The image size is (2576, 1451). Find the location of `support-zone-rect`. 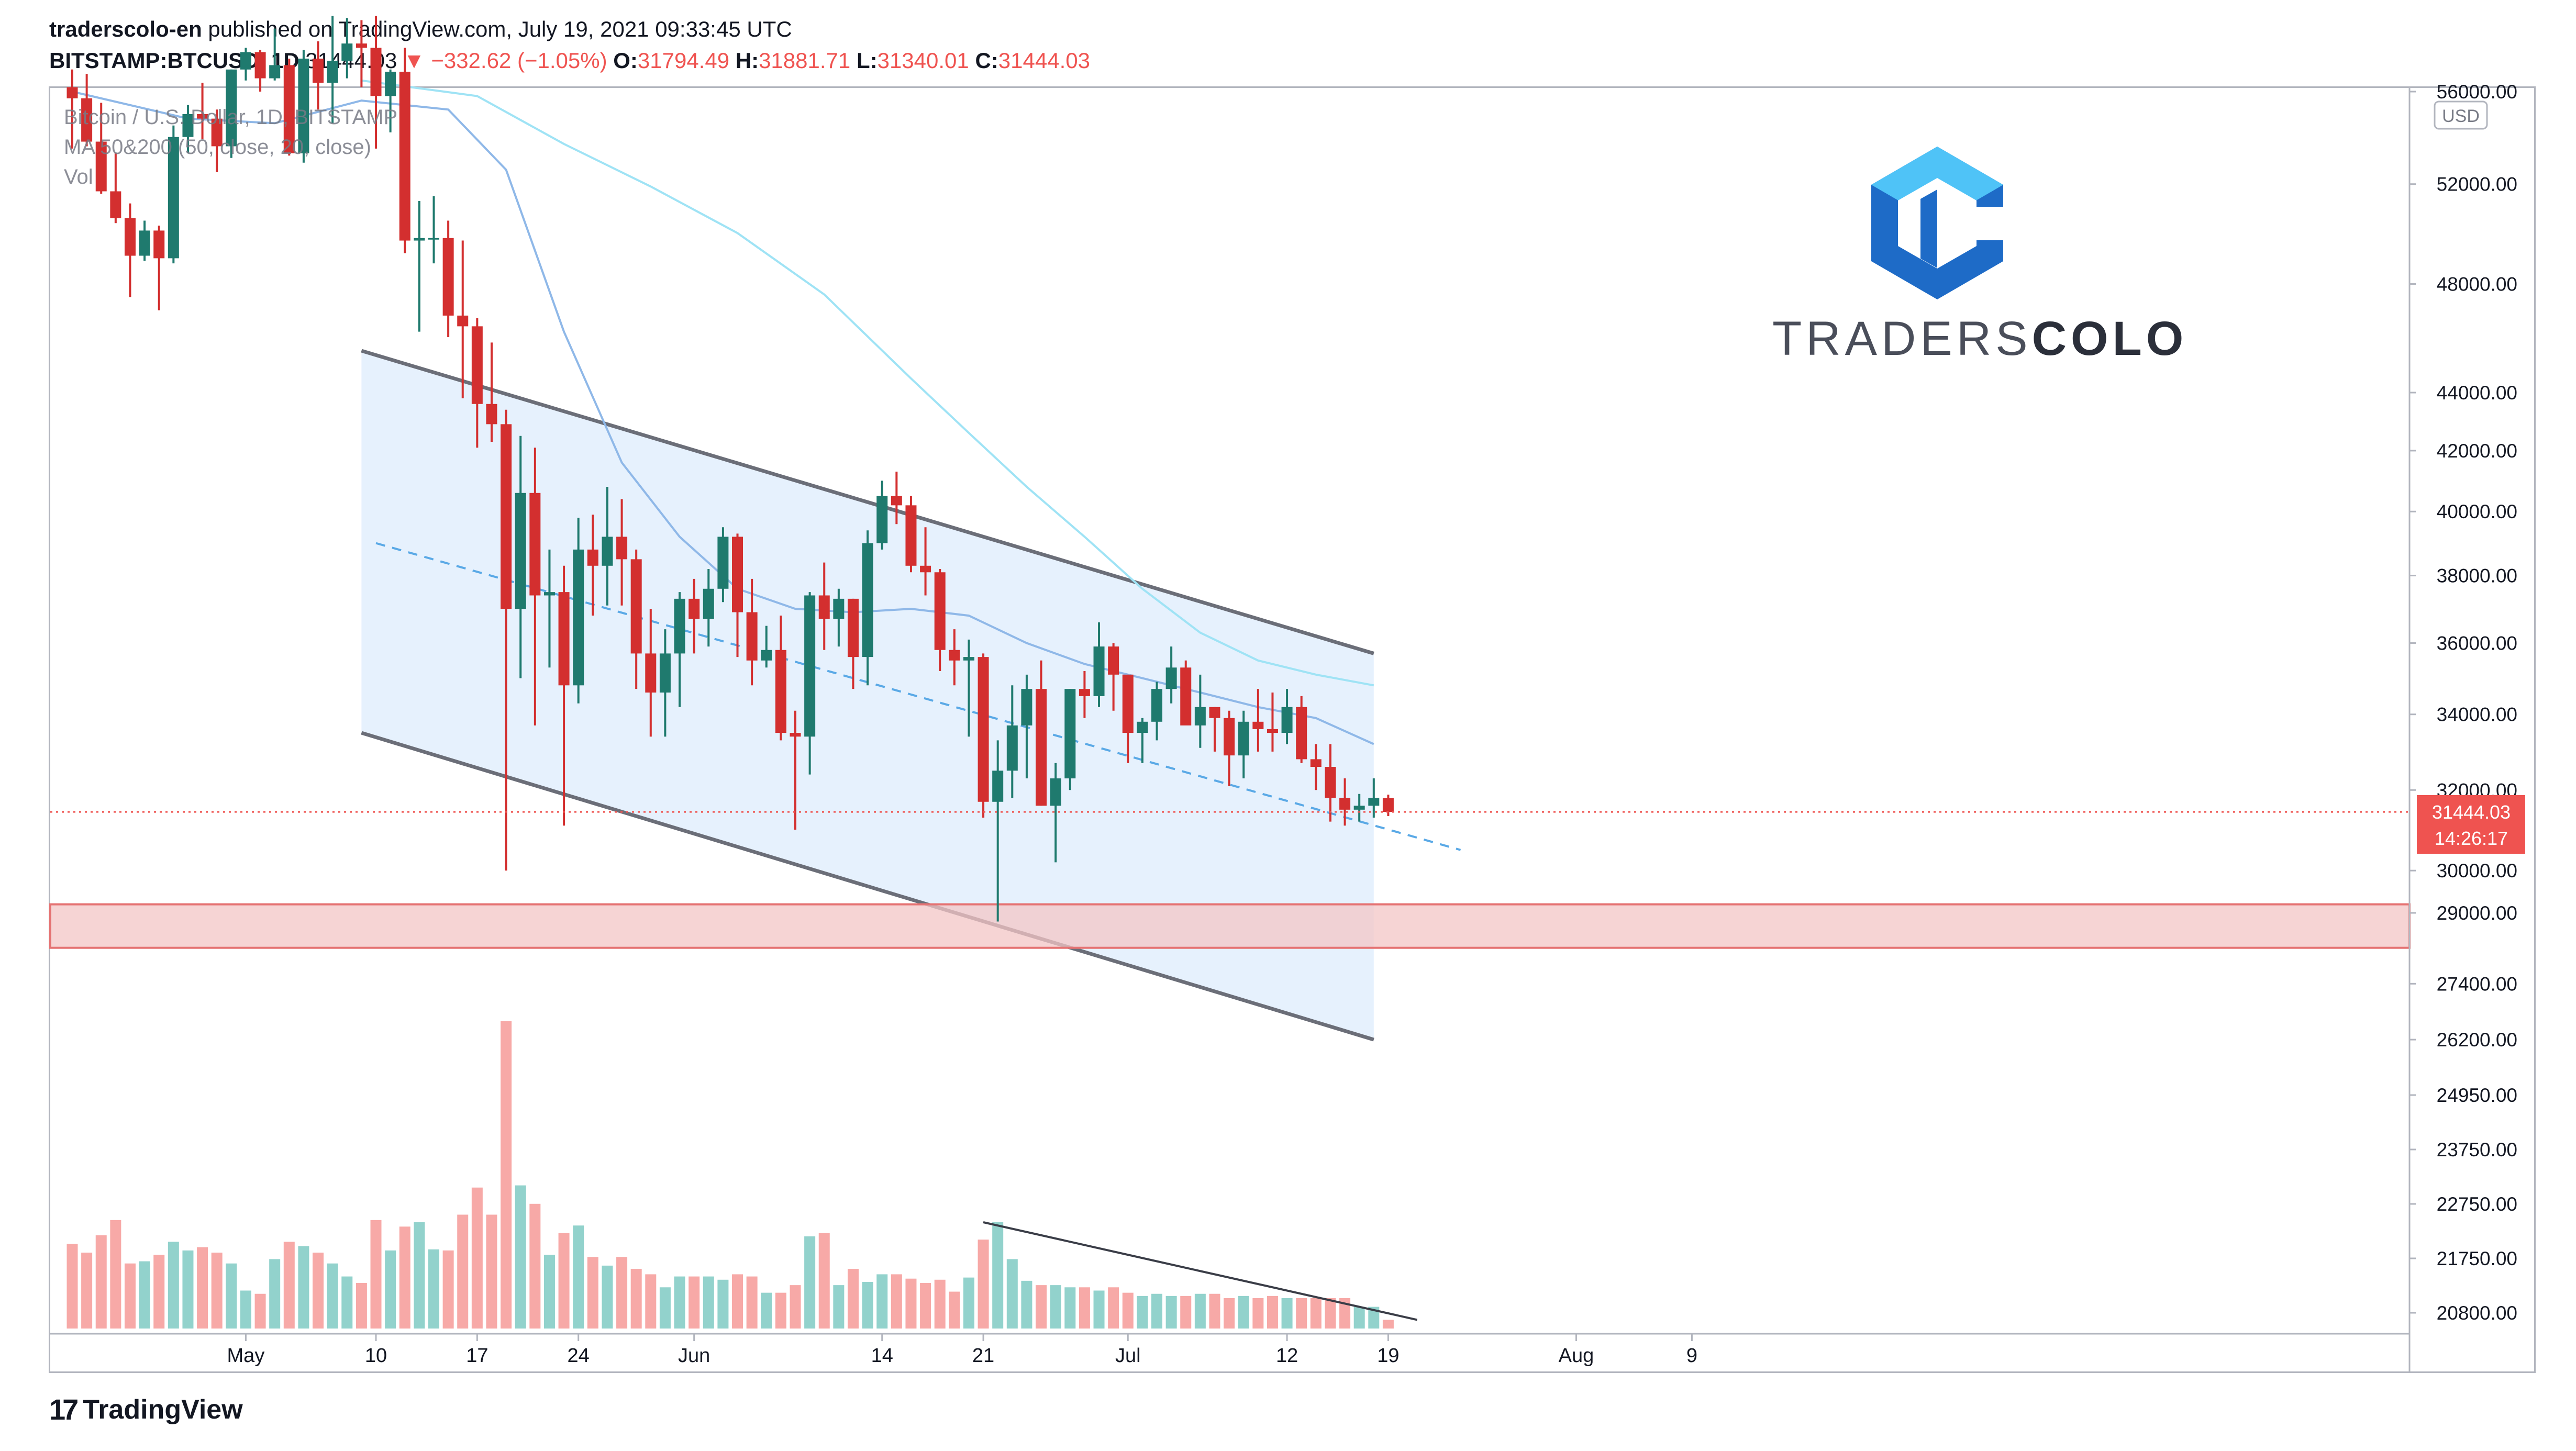

support-zone-rect is located at coordinates (1230, 926).